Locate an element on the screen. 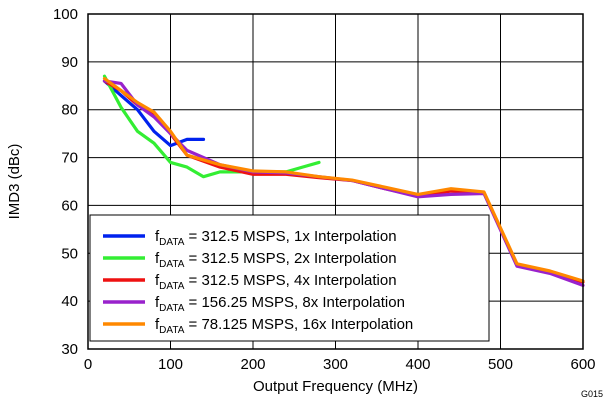 The width and height of the screenshot is (608, 404). legend-description: = 312.5 MSPS, 2x Interpolation is located at coordinates (290, 258).